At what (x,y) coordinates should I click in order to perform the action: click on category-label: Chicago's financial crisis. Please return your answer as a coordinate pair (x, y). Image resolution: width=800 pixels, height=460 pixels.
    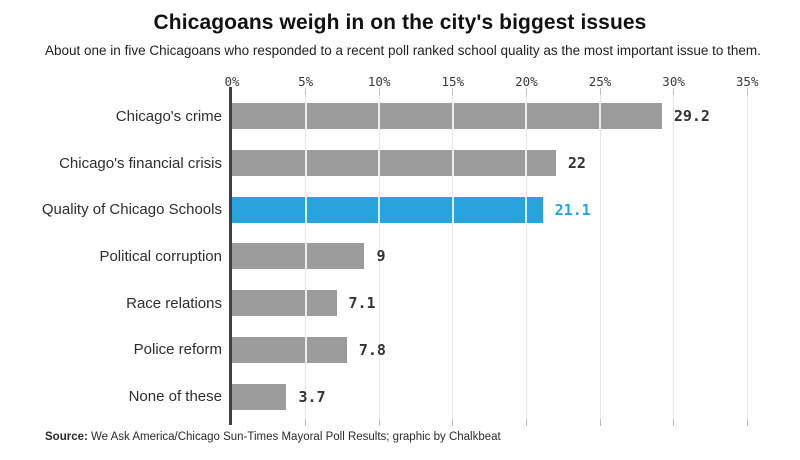
    Looking at the image, I should click on (140, 163).